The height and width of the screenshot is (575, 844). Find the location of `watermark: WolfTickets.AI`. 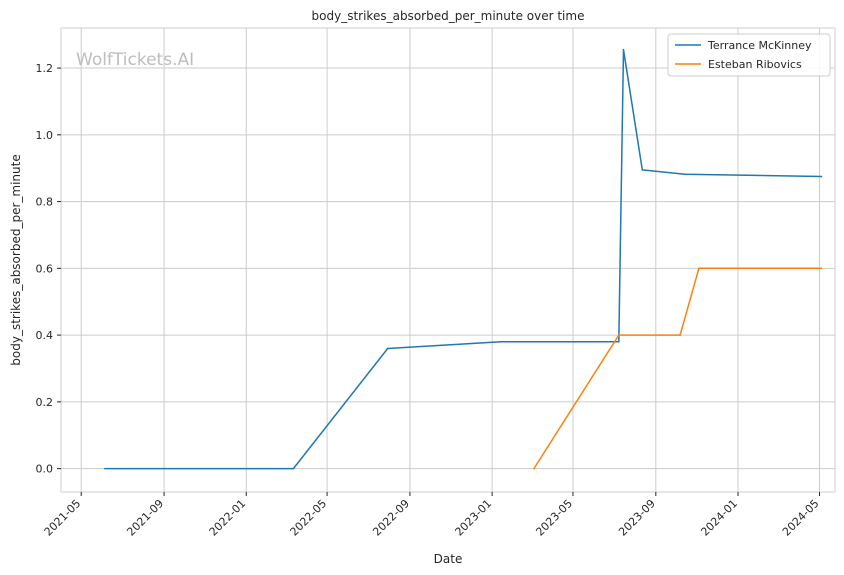

watermark: WolfTickets.AI is located at coordinates (135, 60).